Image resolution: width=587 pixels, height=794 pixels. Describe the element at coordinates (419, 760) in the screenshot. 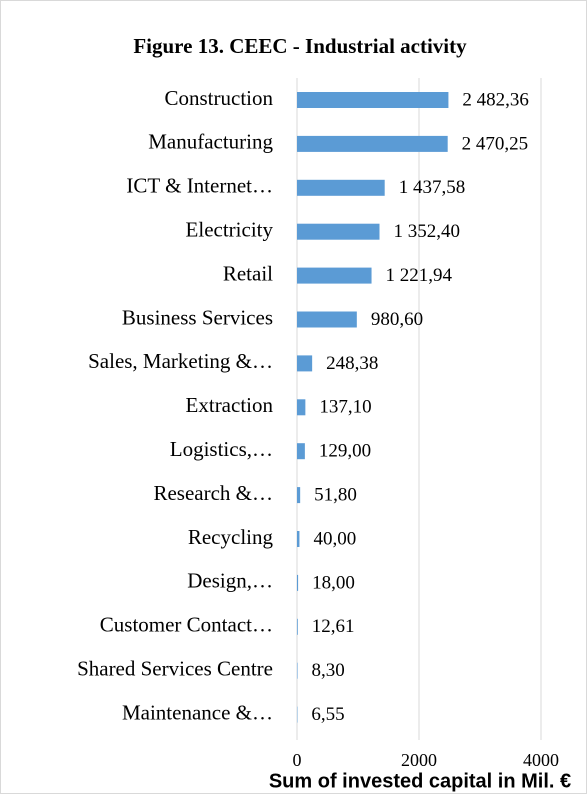

I see `x-tick-label: 2000` at that location.